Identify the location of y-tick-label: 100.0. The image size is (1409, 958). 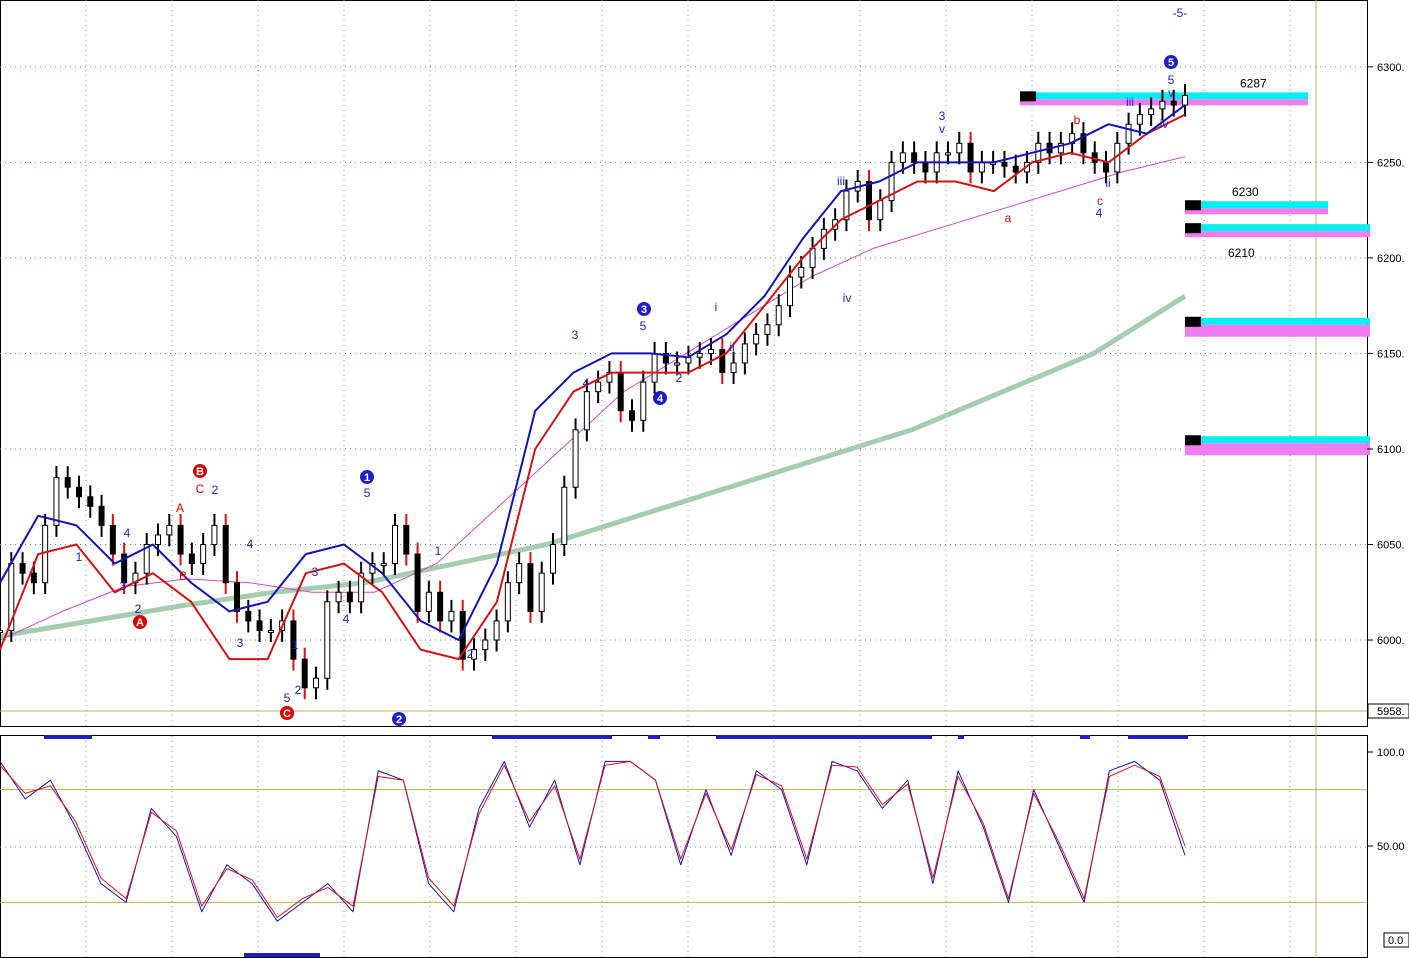
(1391, 753).